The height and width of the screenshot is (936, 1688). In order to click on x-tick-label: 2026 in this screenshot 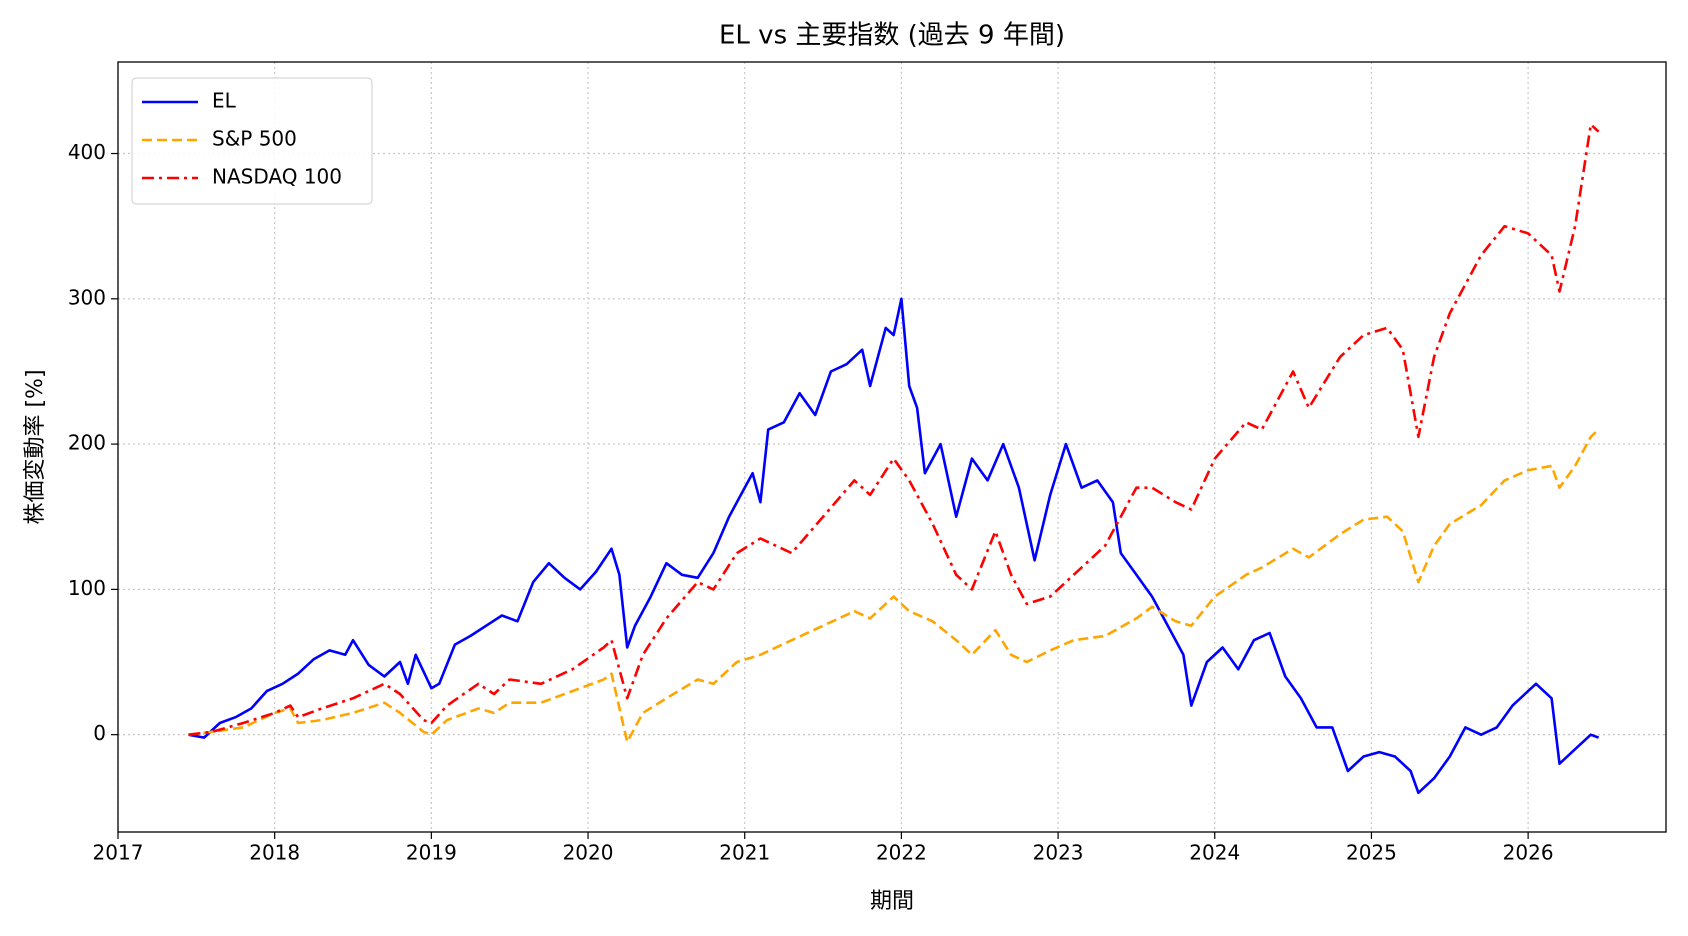, I will do `click(1528, 853)`.